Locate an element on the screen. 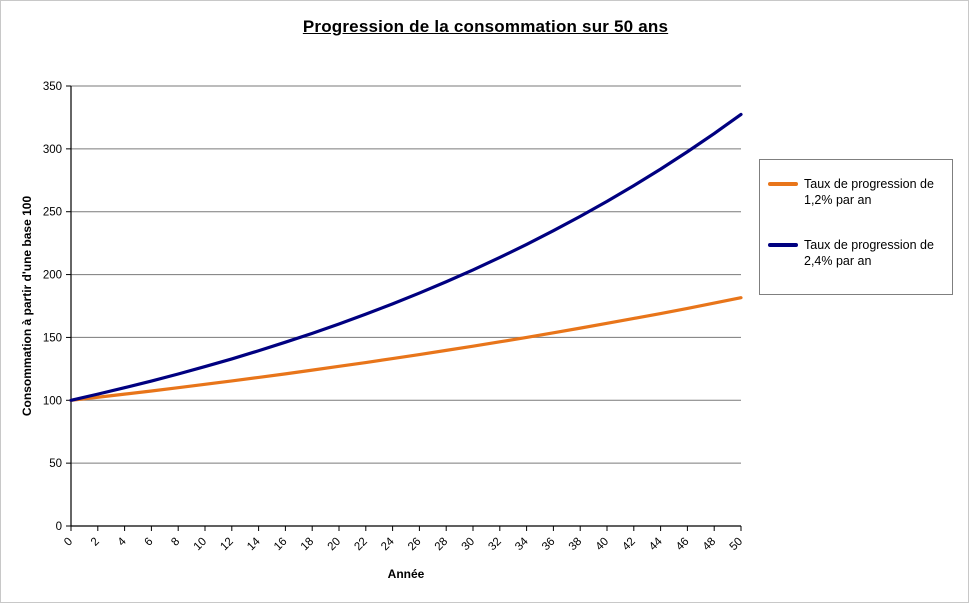 The height and width of the screenshot is (603, 969). svg-text: 20 is located at coordinates (335, 545).